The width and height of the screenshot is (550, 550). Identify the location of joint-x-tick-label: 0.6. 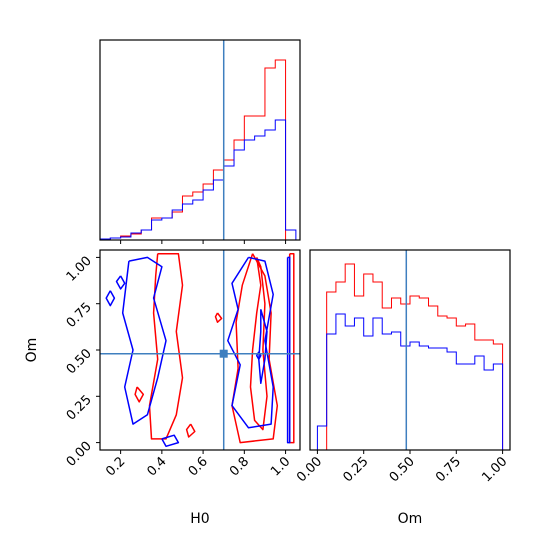
(198, 466).